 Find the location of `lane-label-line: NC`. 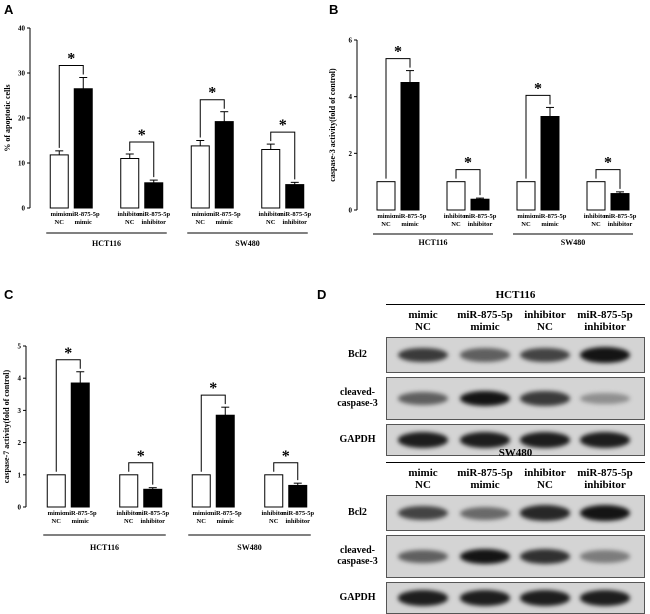

lane-label-line: NC is located at coordinates (545, 485).